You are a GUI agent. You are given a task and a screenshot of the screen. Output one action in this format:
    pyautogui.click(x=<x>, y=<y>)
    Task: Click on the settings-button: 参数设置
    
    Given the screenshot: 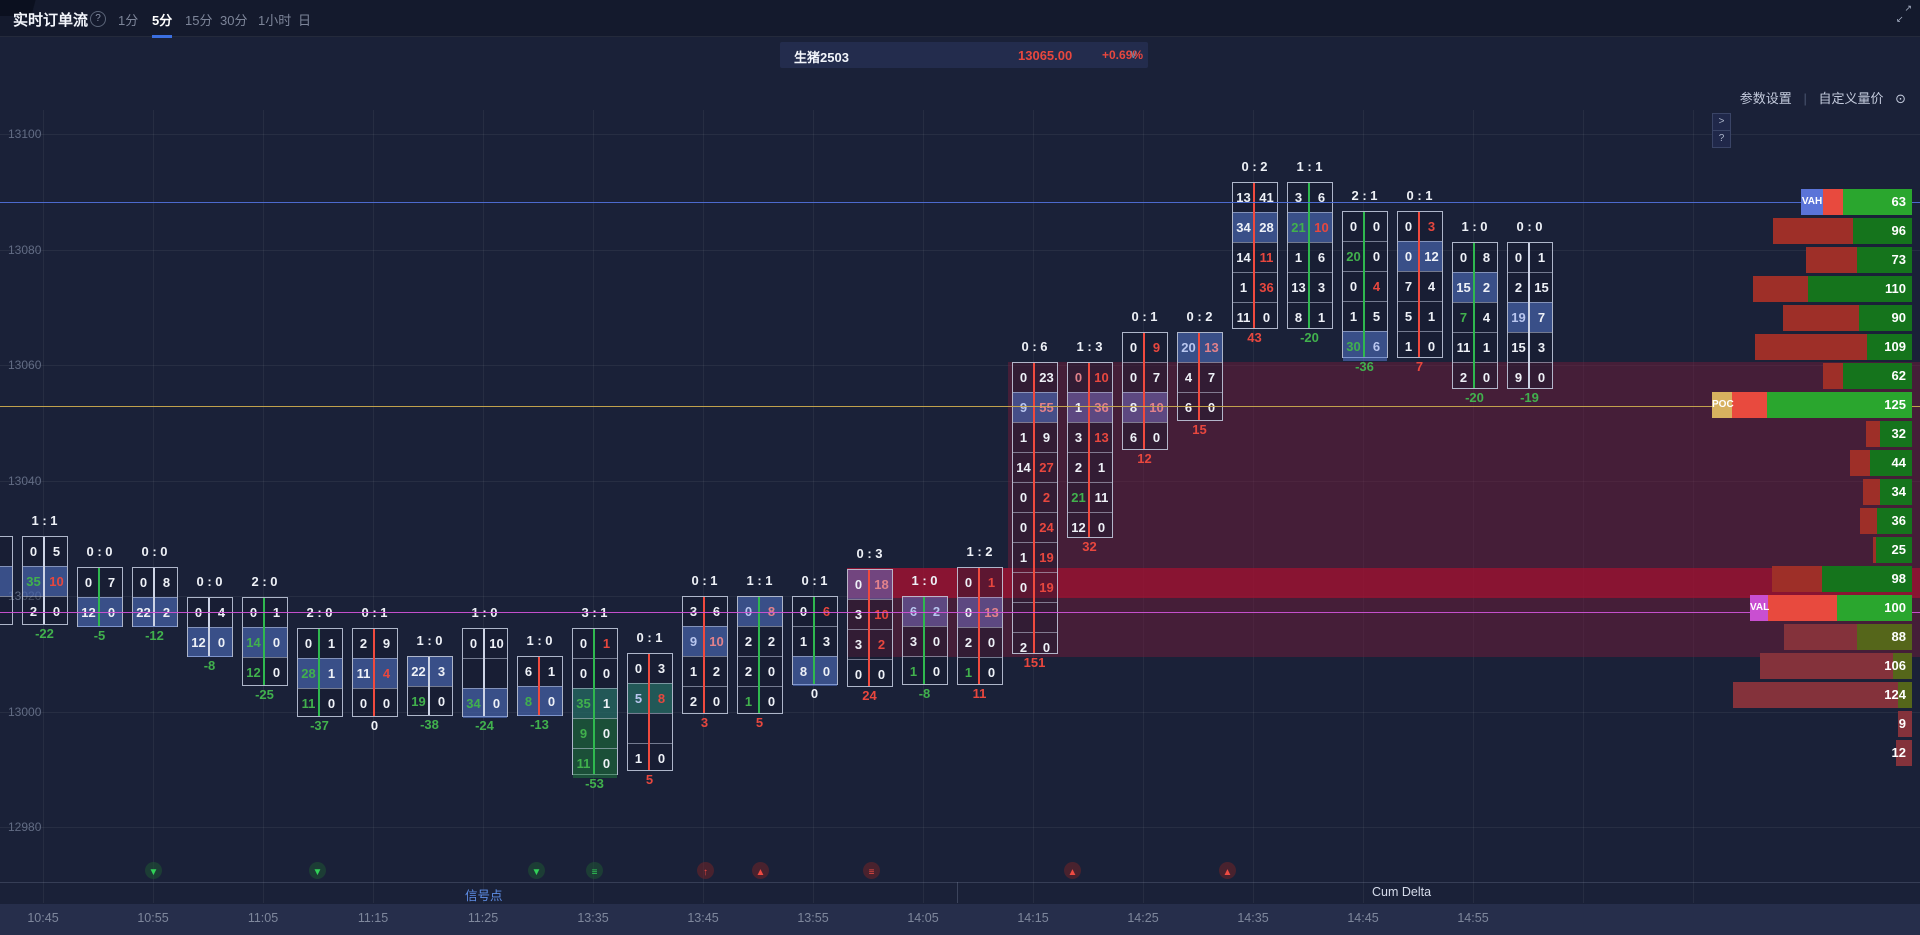 What is the action you would take?
    pyautogui.click(x=1765, y=98)
    